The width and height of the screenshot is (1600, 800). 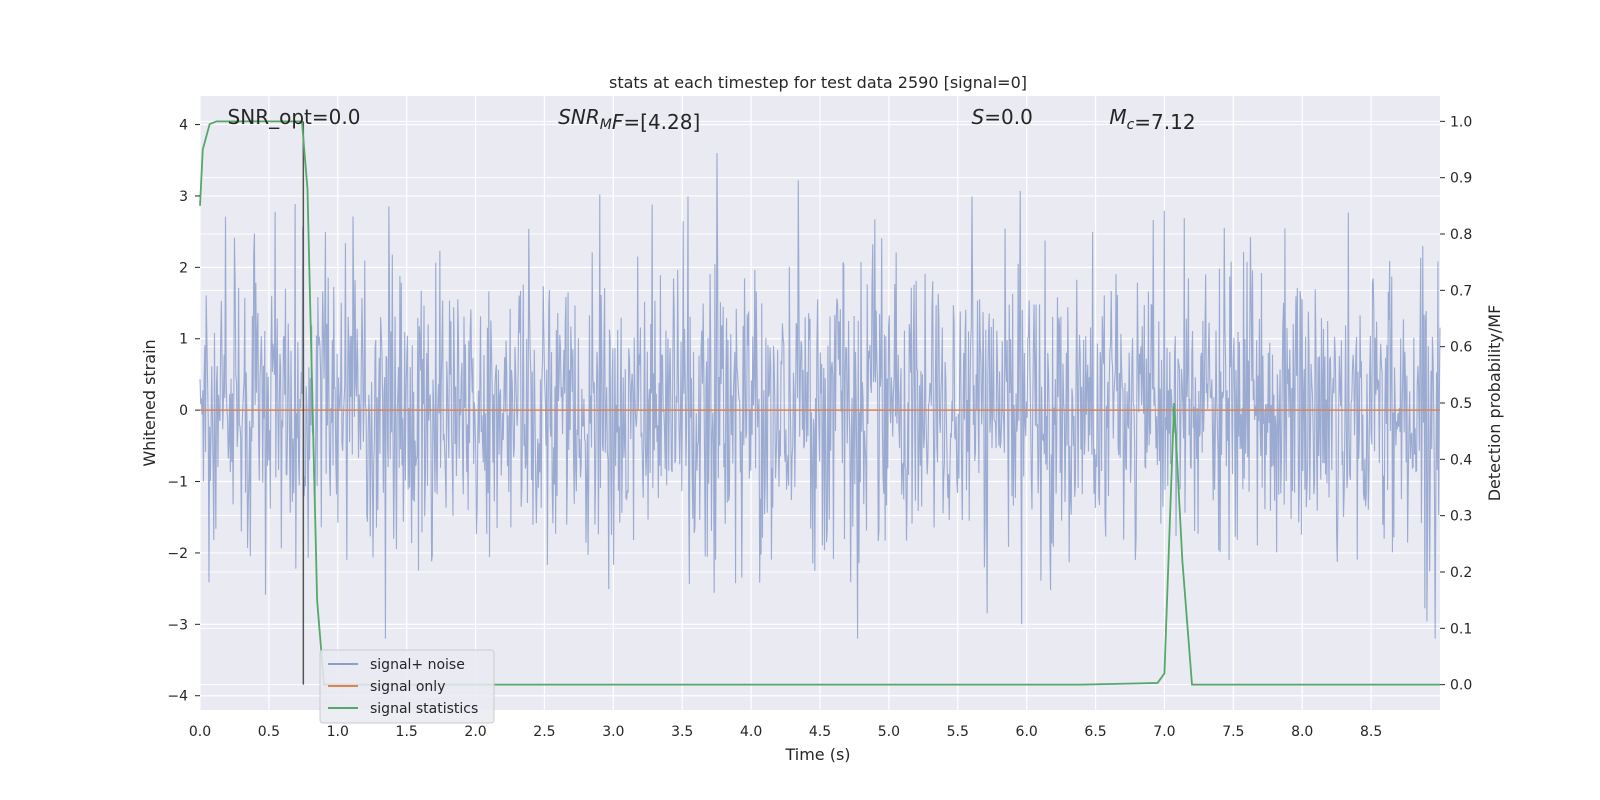 I want to click on y-tick-label-4: 0, so click(x=183, y=411).